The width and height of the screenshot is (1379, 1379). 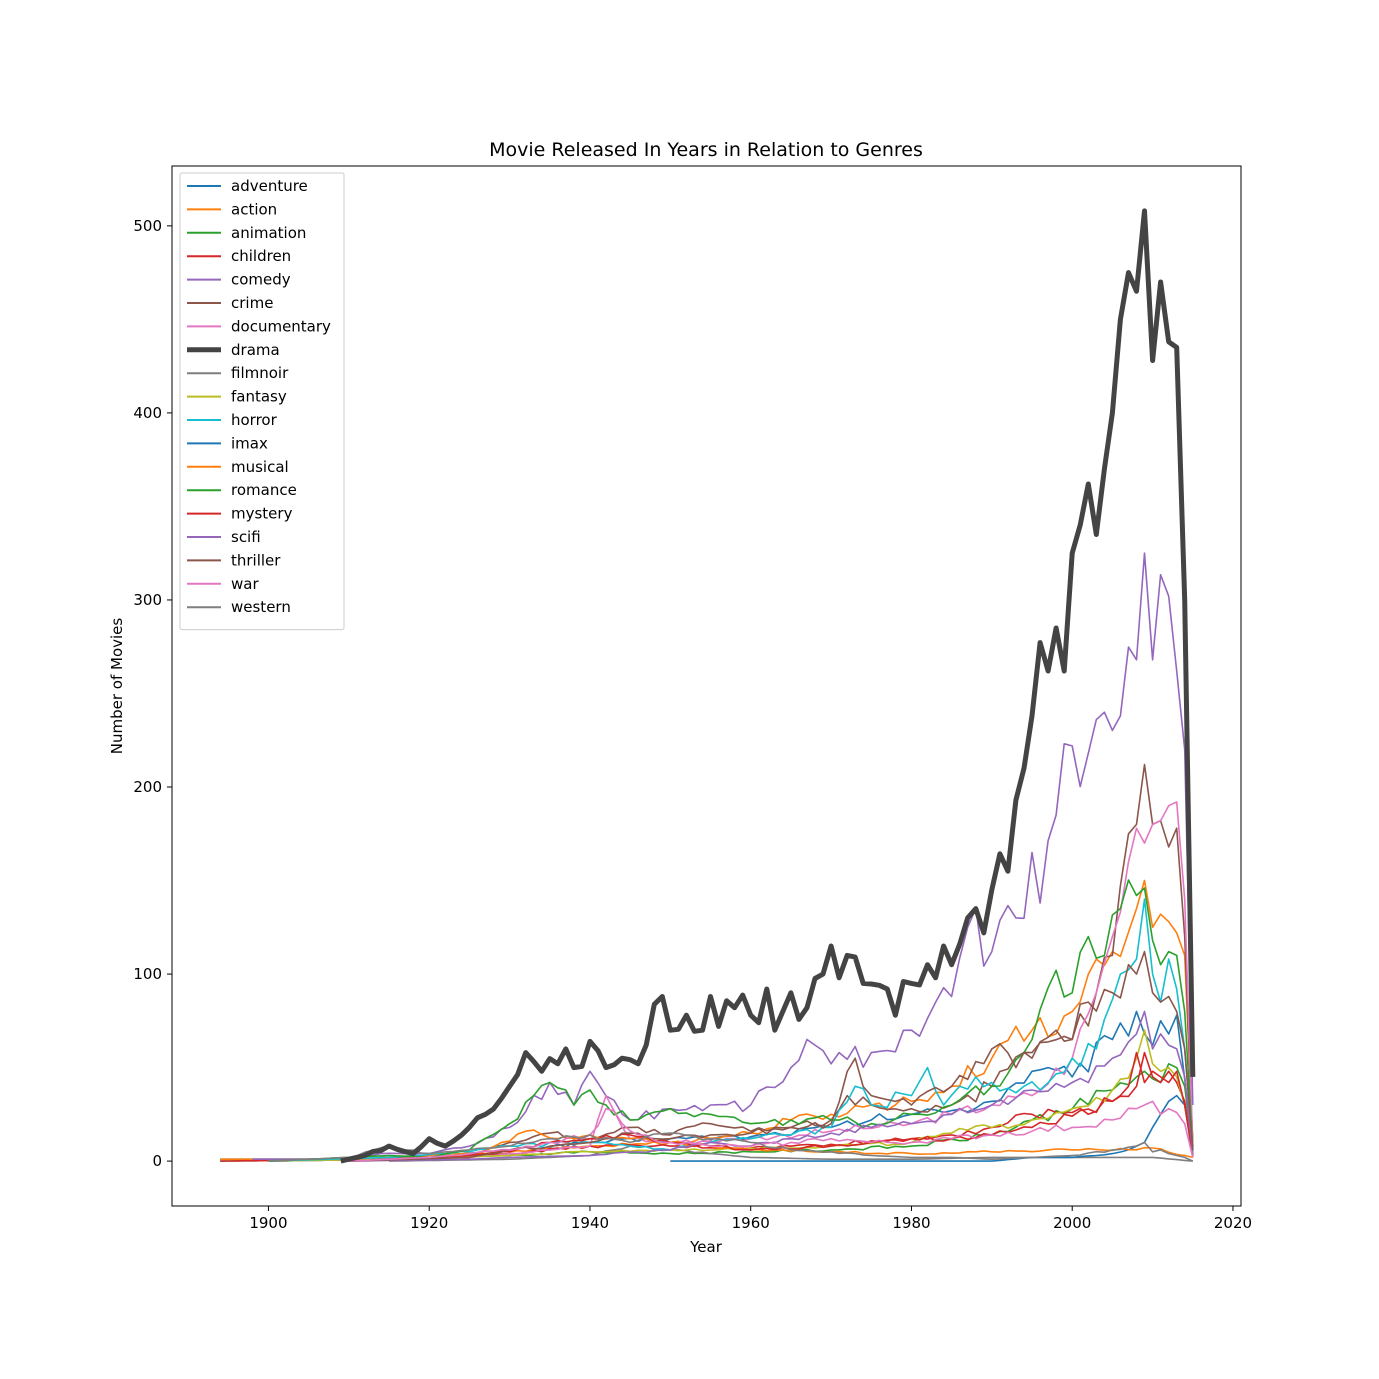 I want to click on legend-label-war: war, so click(x=245, y=584).